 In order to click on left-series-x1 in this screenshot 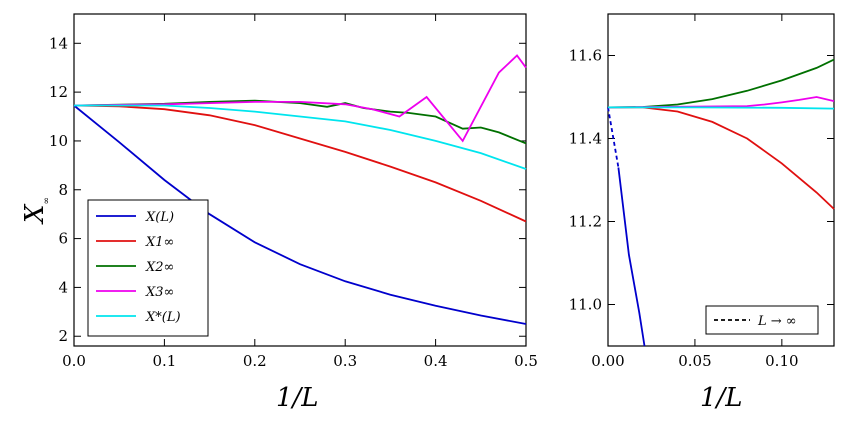, I will do `click(300, 163)`.